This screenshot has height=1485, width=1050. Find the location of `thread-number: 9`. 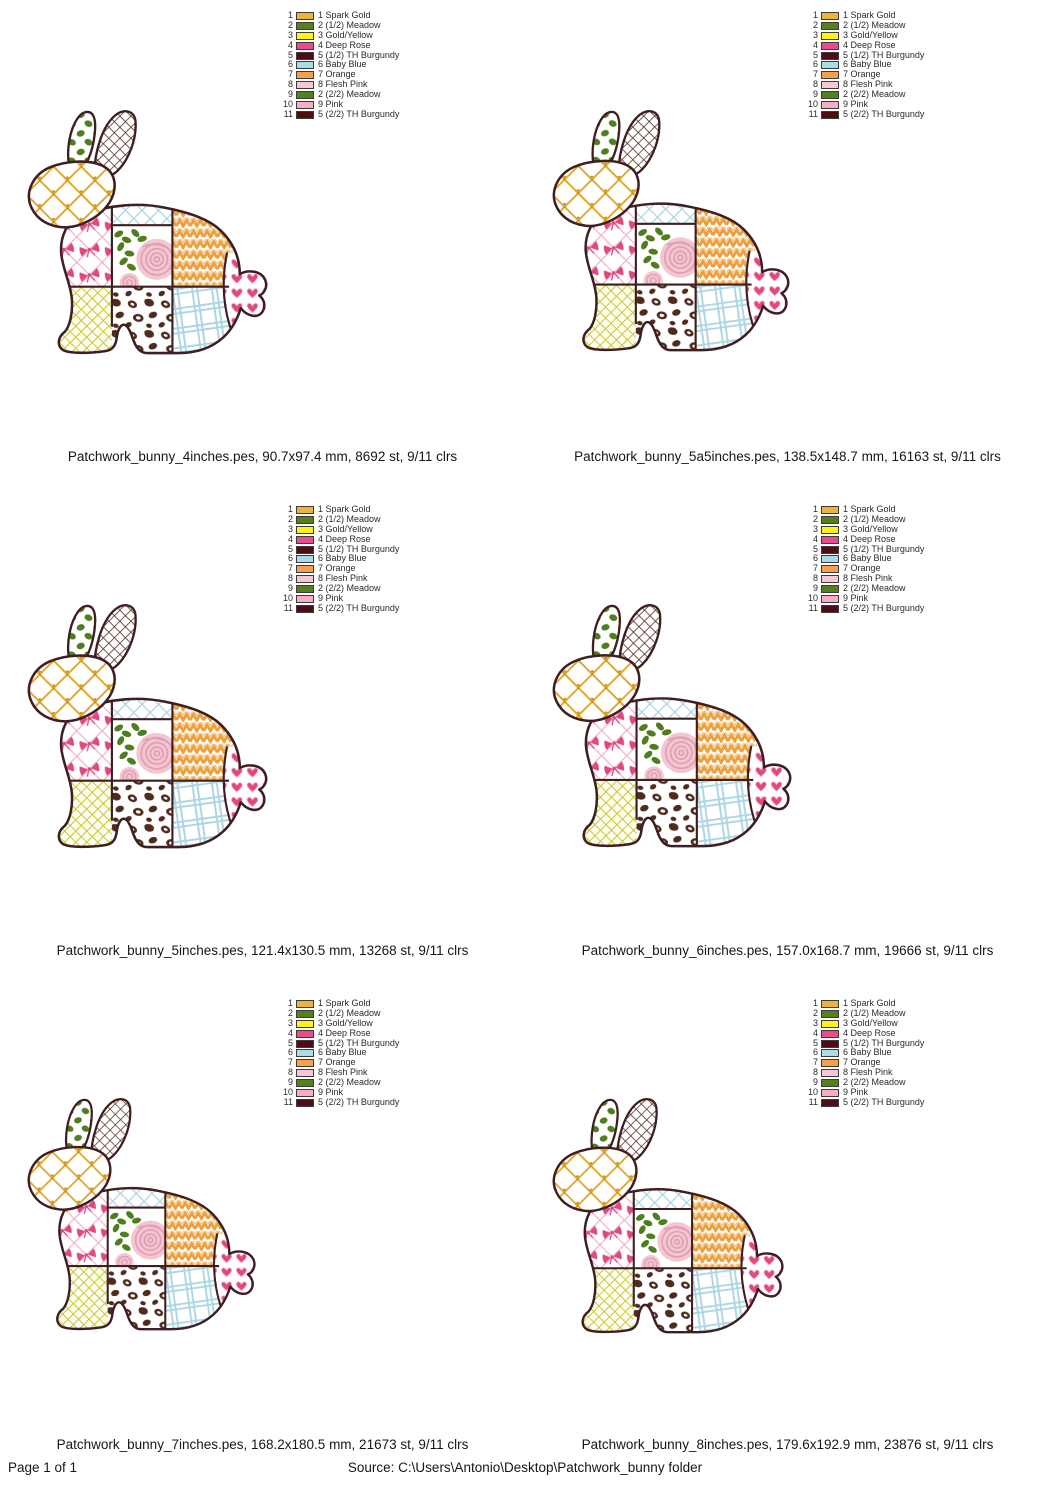

thread-number: 9 is located at coordinates (290, 1082).